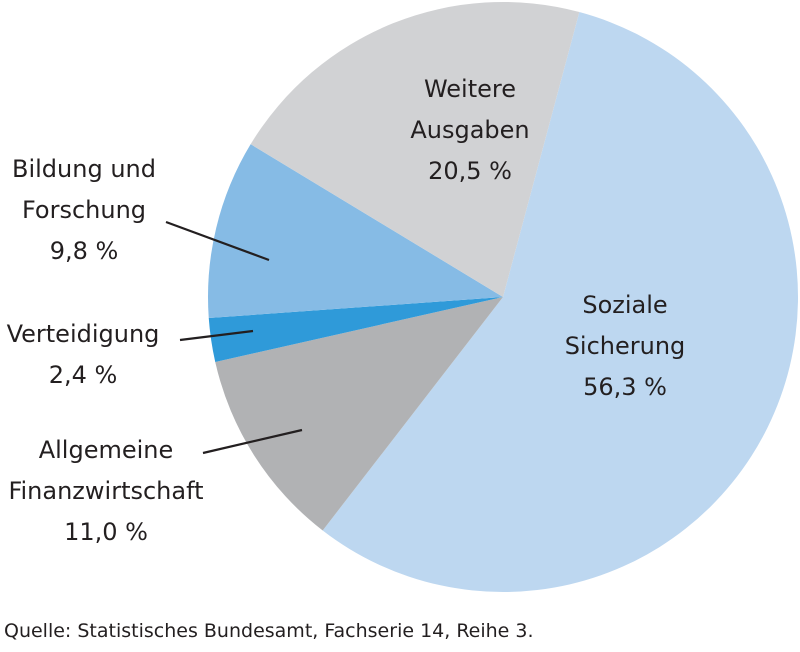 The height and width of the screenshot is (652, 800). What do you see at coordinates (106, 532) in the screenshot?
I see `label-allgemeine-value: 11,0 %` at bounding box center [106, 532].